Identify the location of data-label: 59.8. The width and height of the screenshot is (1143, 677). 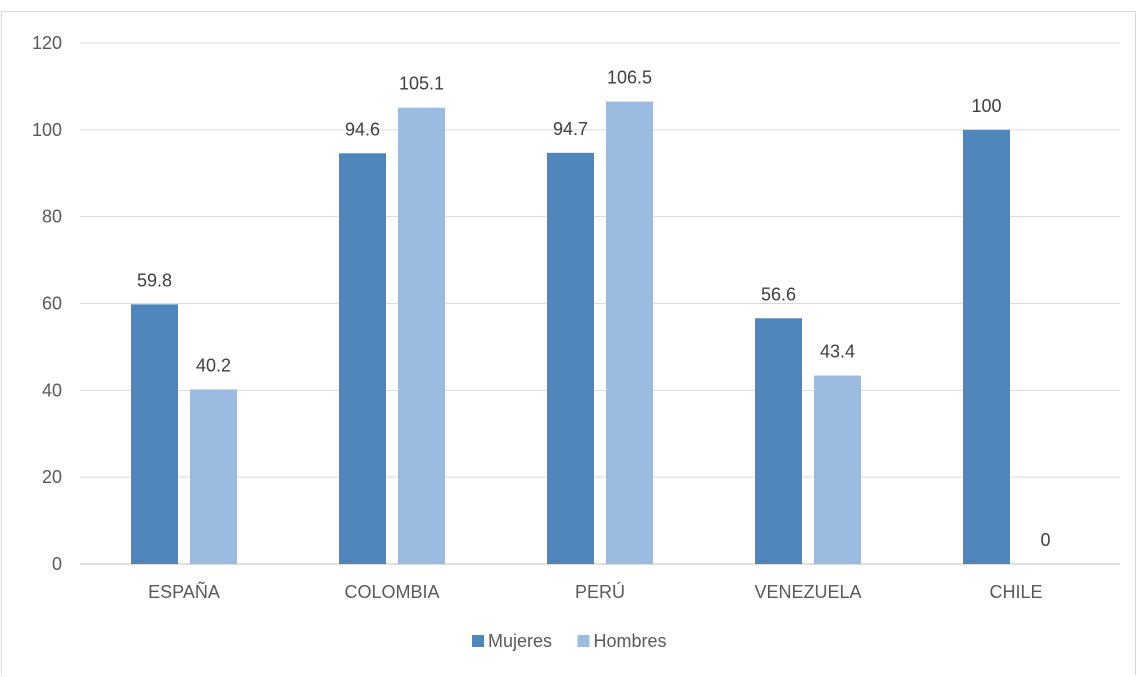
(154, 280).